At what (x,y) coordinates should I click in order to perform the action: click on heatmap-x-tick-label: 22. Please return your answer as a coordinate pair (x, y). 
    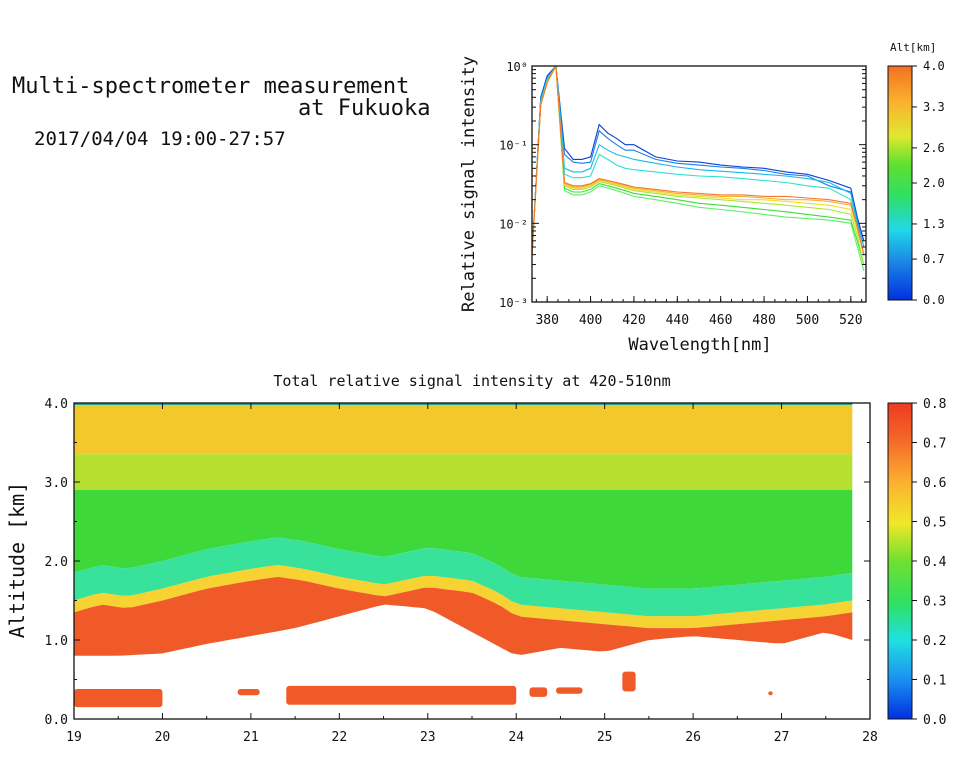
    Looking at the image, I should click on (340, 737).